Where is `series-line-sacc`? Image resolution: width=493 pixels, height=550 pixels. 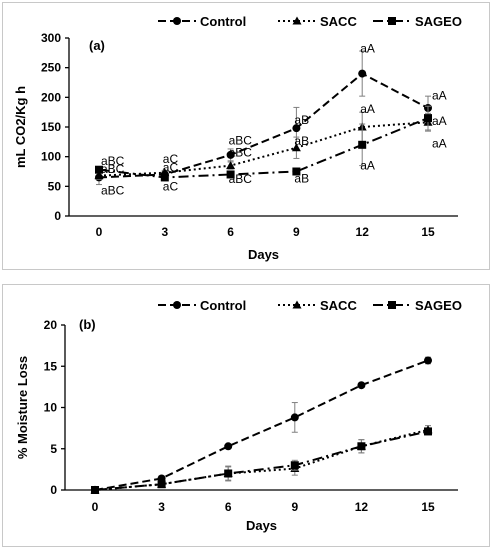 series-line-sacc is located at coordinates (263, 149).